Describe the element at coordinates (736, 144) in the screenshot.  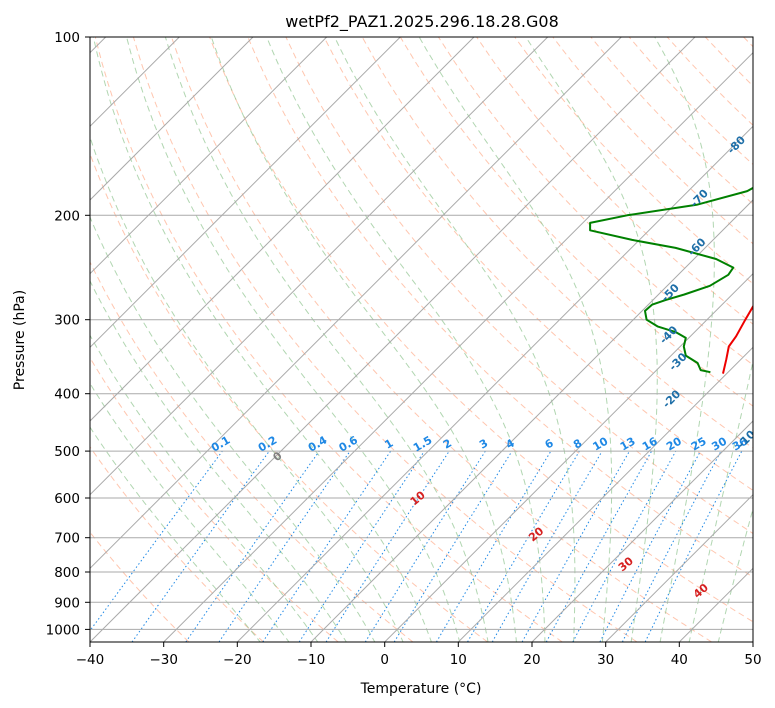
I see `height-label: -80` at that location.